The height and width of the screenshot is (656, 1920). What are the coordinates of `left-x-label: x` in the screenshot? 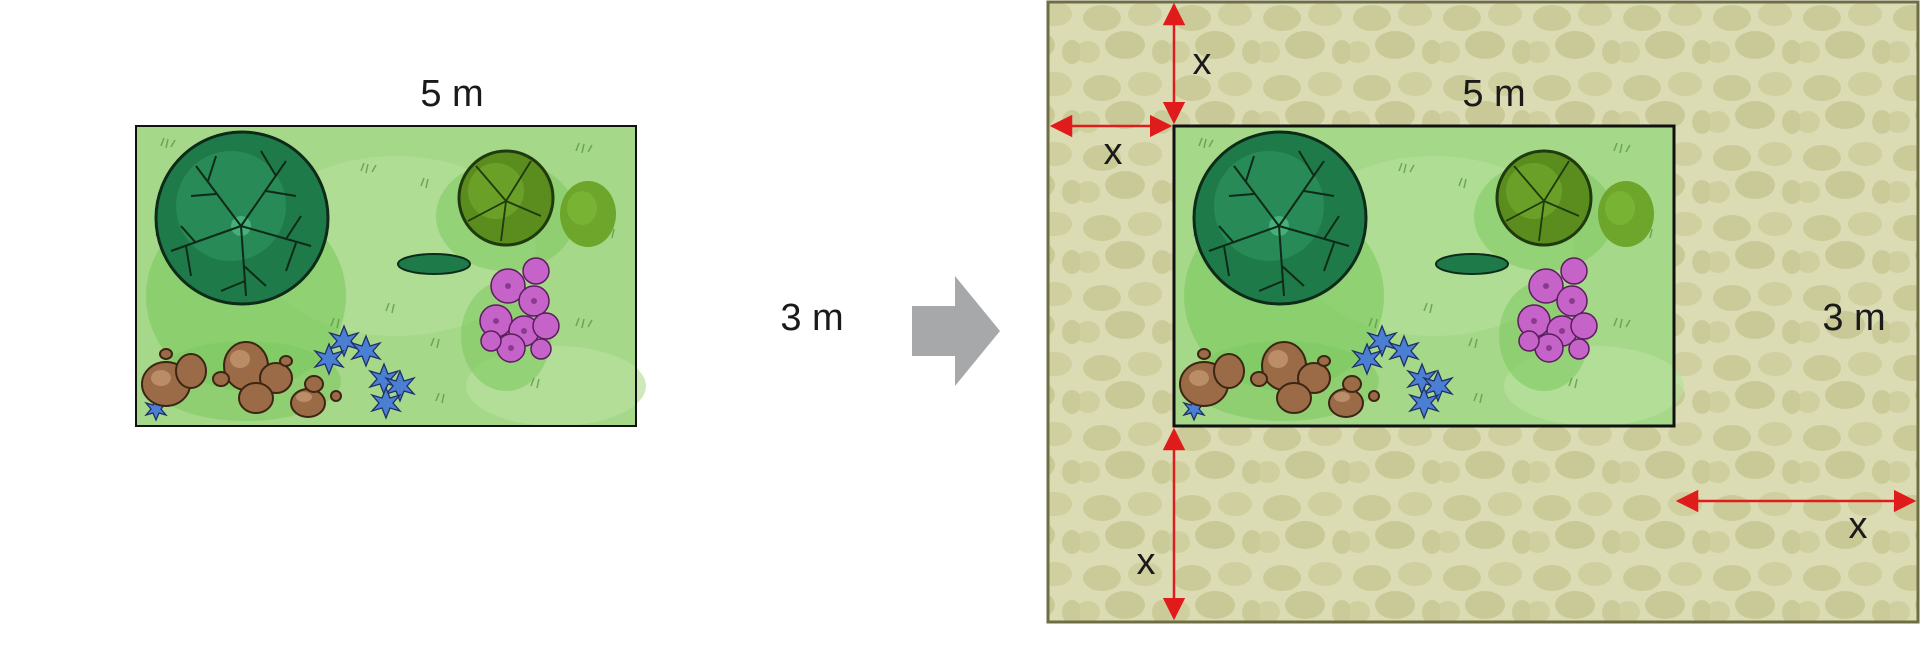 It's located at (1113, 152).